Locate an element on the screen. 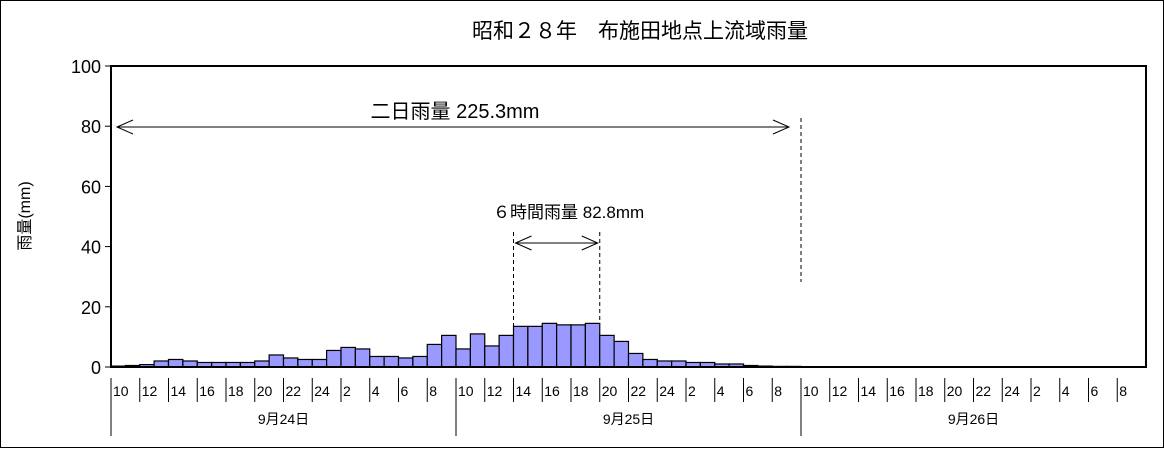  day-label: 9月24日 is located at coordinates (283, 419).